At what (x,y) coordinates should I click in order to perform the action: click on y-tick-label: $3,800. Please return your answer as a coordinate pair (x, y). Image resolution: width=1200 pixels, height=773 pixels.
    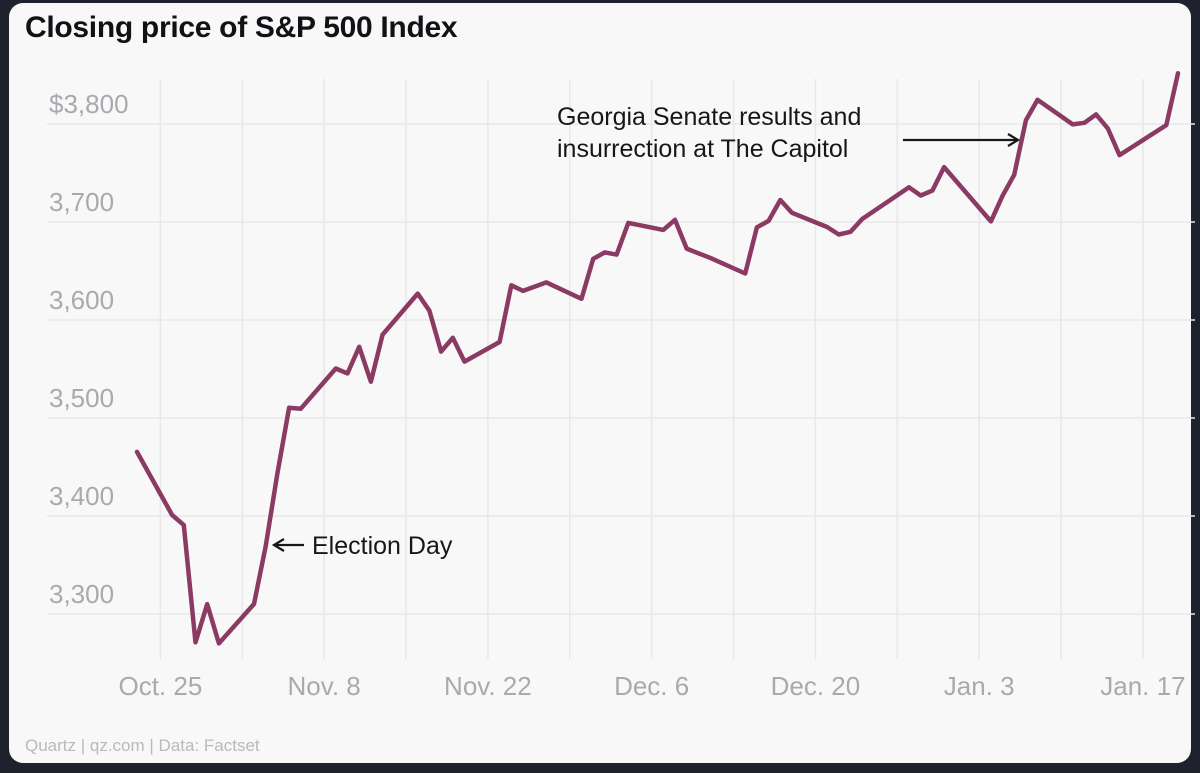
    Looking at the image, I should click on (89, 104).